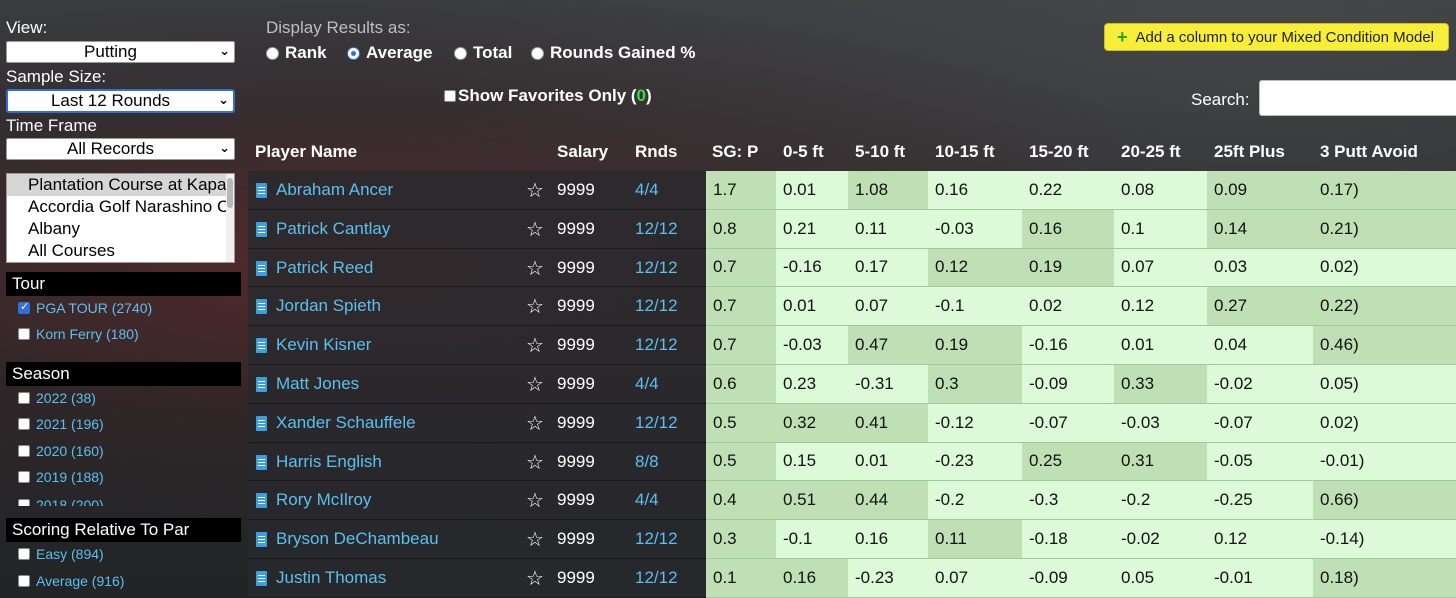  What do you see at coordinates (306, 151) in the screenshot?
I see `col-player-name: Player Name` at bounding box center [306, 151].